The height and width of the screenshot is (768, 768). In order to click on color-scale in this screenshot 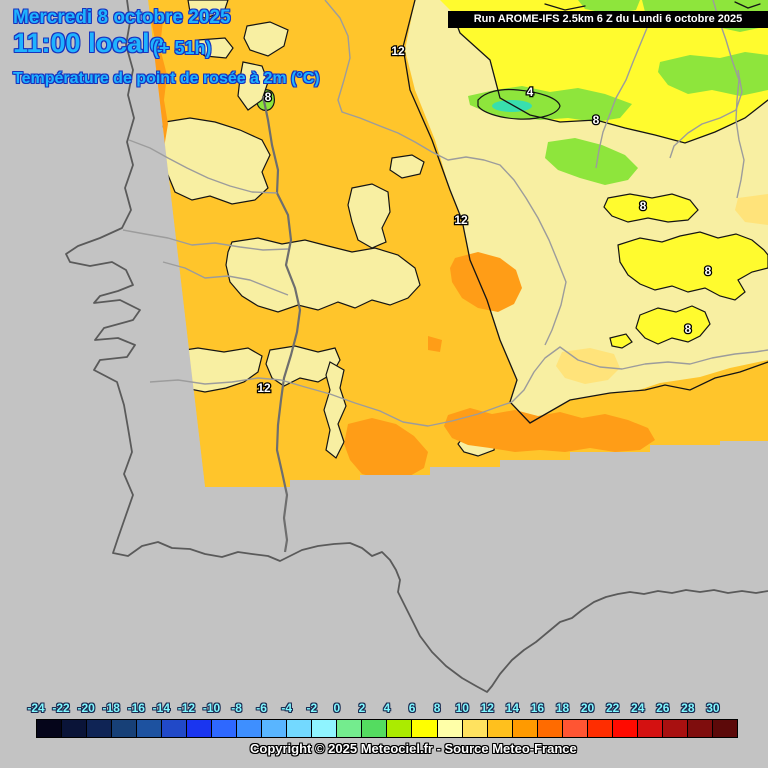, I will do `click(387, 728)`.